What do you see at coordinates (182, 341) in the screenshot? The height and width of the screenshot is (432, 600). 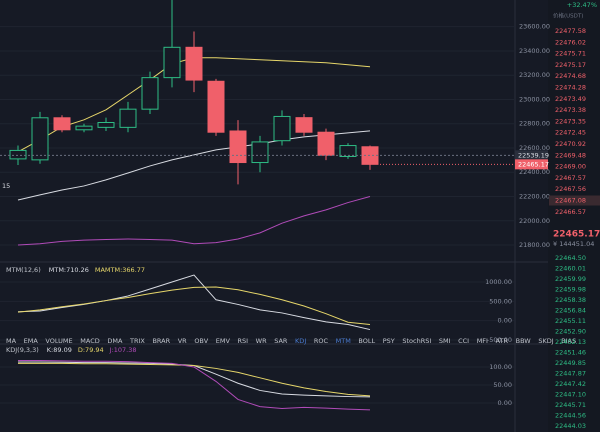 I see `indicator-tab: VR` at bounding box center [182, 341].